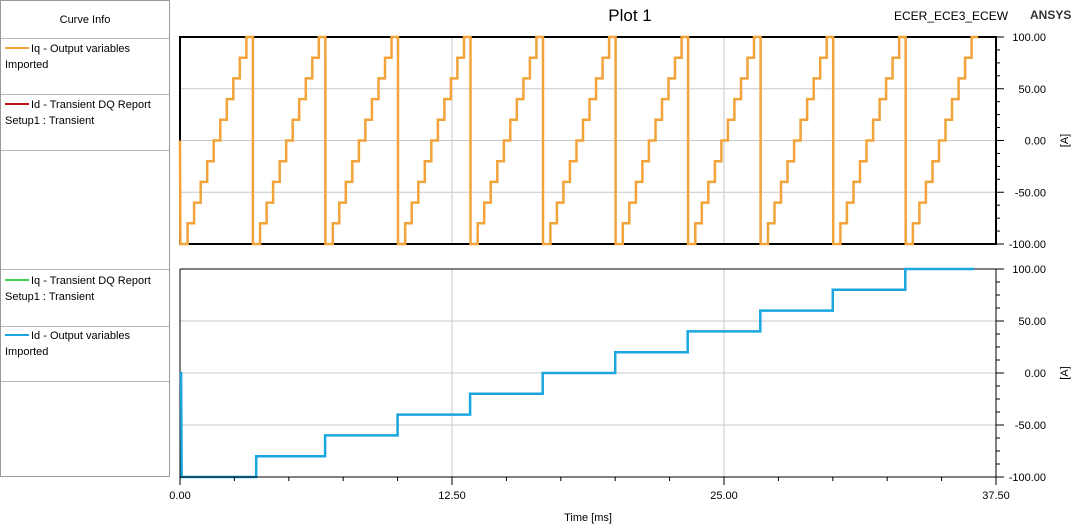 The height and width of the screenshot is (530, 1087). Describe the element at coordinates (91, 105) in the screenshot. I see `legend-entry-name: Id - Transient DQ Report` at that location.